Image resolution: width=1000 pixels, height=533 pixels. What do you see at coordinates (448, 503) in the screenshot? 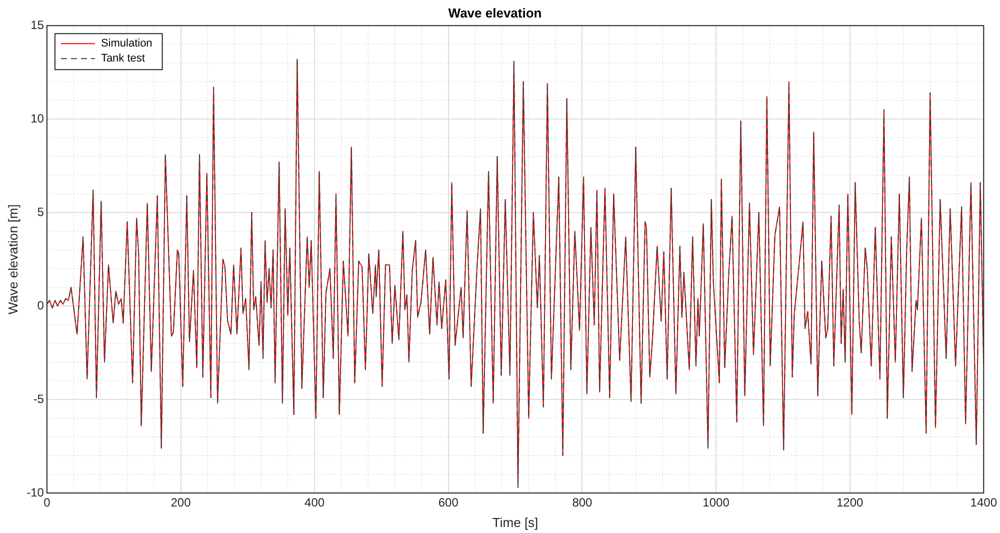
I see `x-tick-label: 600` at bounding box center [448, 503].